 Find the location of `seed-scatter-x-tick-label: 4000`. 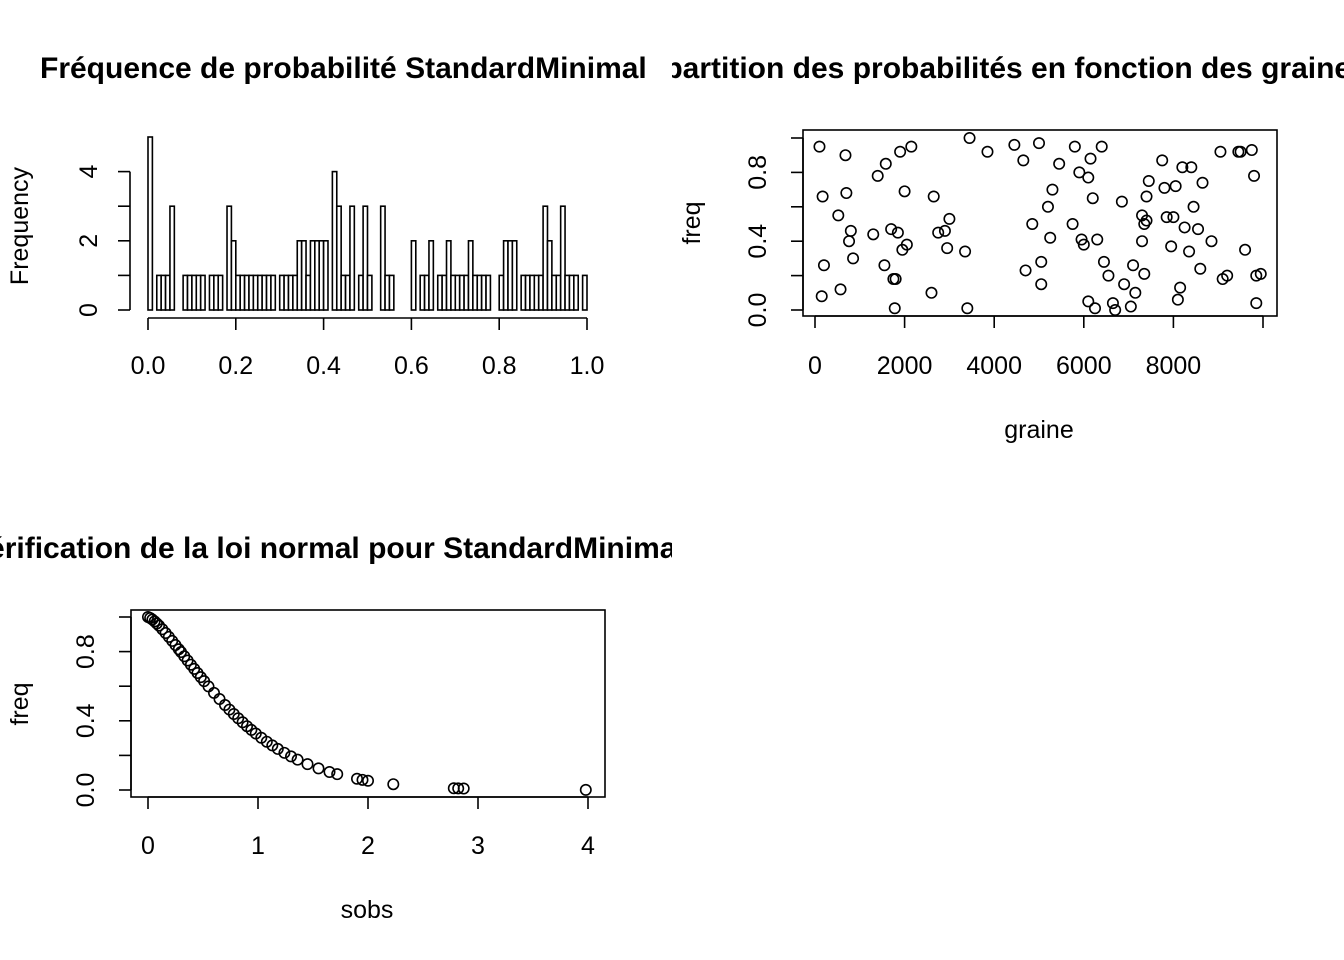

seed-scatter-x-tick-label: 4000 is located at coordinates (994, 366).